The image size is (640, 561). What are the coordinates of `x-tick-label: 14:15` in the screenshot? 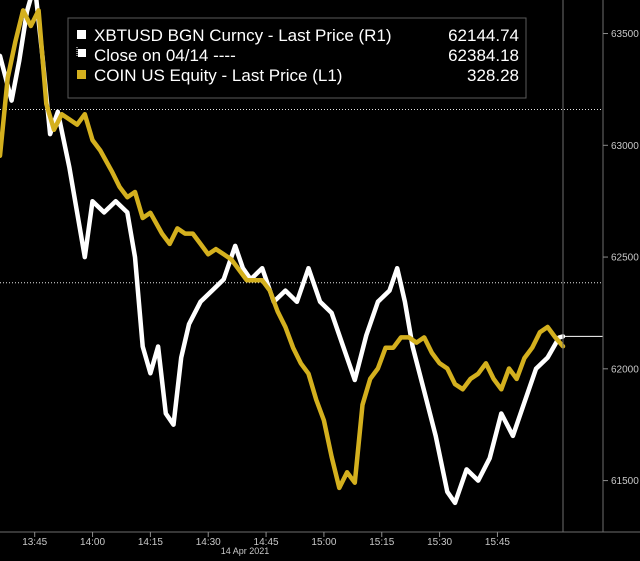 It's located at (150, 542).